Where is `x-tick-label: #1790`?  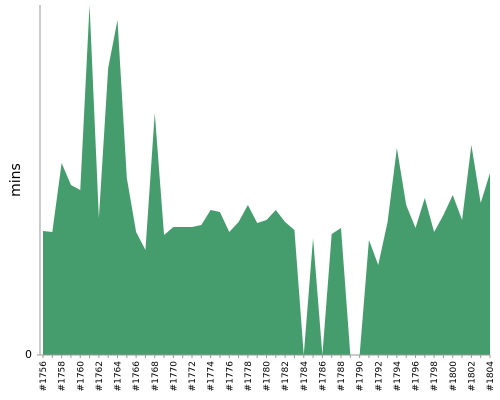
x-tick-label: #1790 is located at coordinates (361, 376).